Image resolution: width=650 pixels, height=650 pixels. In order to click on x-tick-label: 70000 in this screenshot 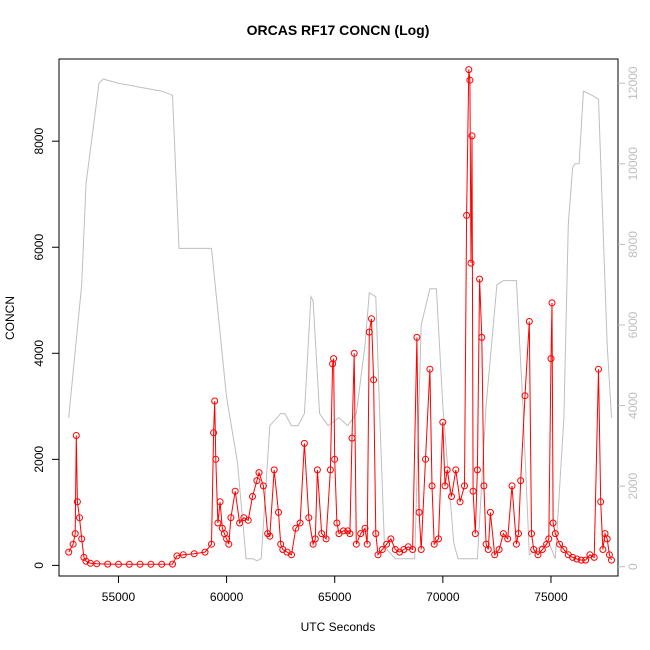, I will do `click(443, 597)`.